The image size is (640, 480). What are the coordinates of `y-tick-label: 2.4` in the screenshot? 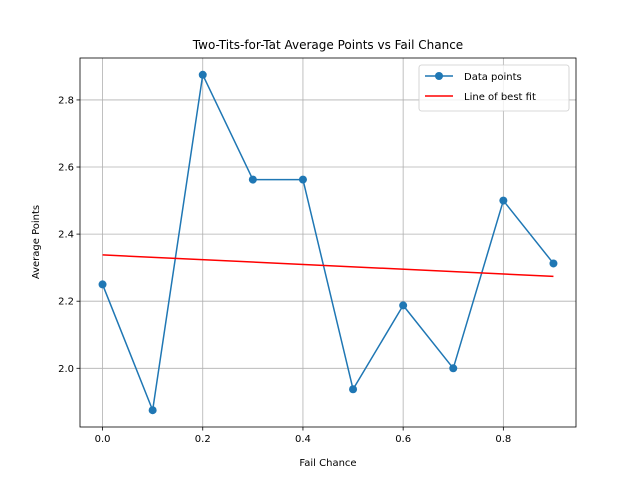 It's located at (66, 235).